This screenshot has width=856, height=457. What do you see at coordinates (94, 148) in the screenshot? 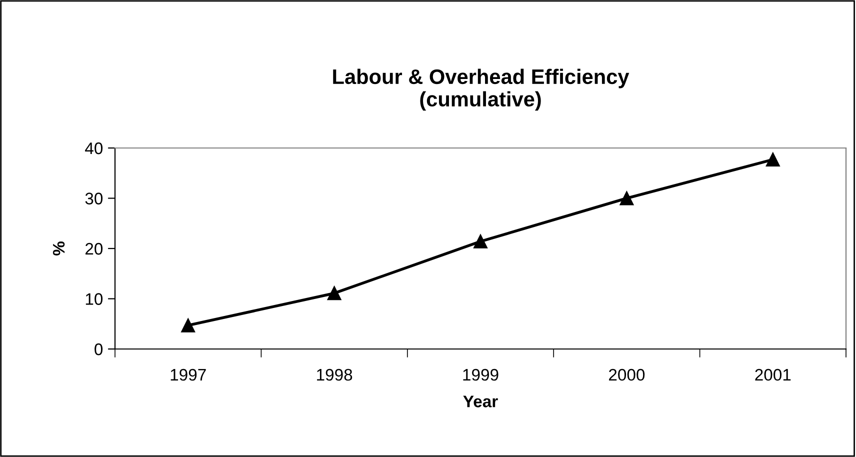
I see `y-tick-label: 40` at bounding box center [94, 148].